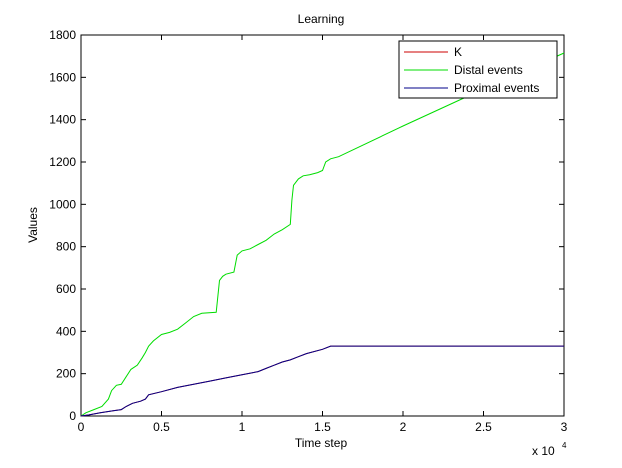 This screenshot has width=622, height=468. I want to click on x-tick-label: 2.5, so click(483, 427).